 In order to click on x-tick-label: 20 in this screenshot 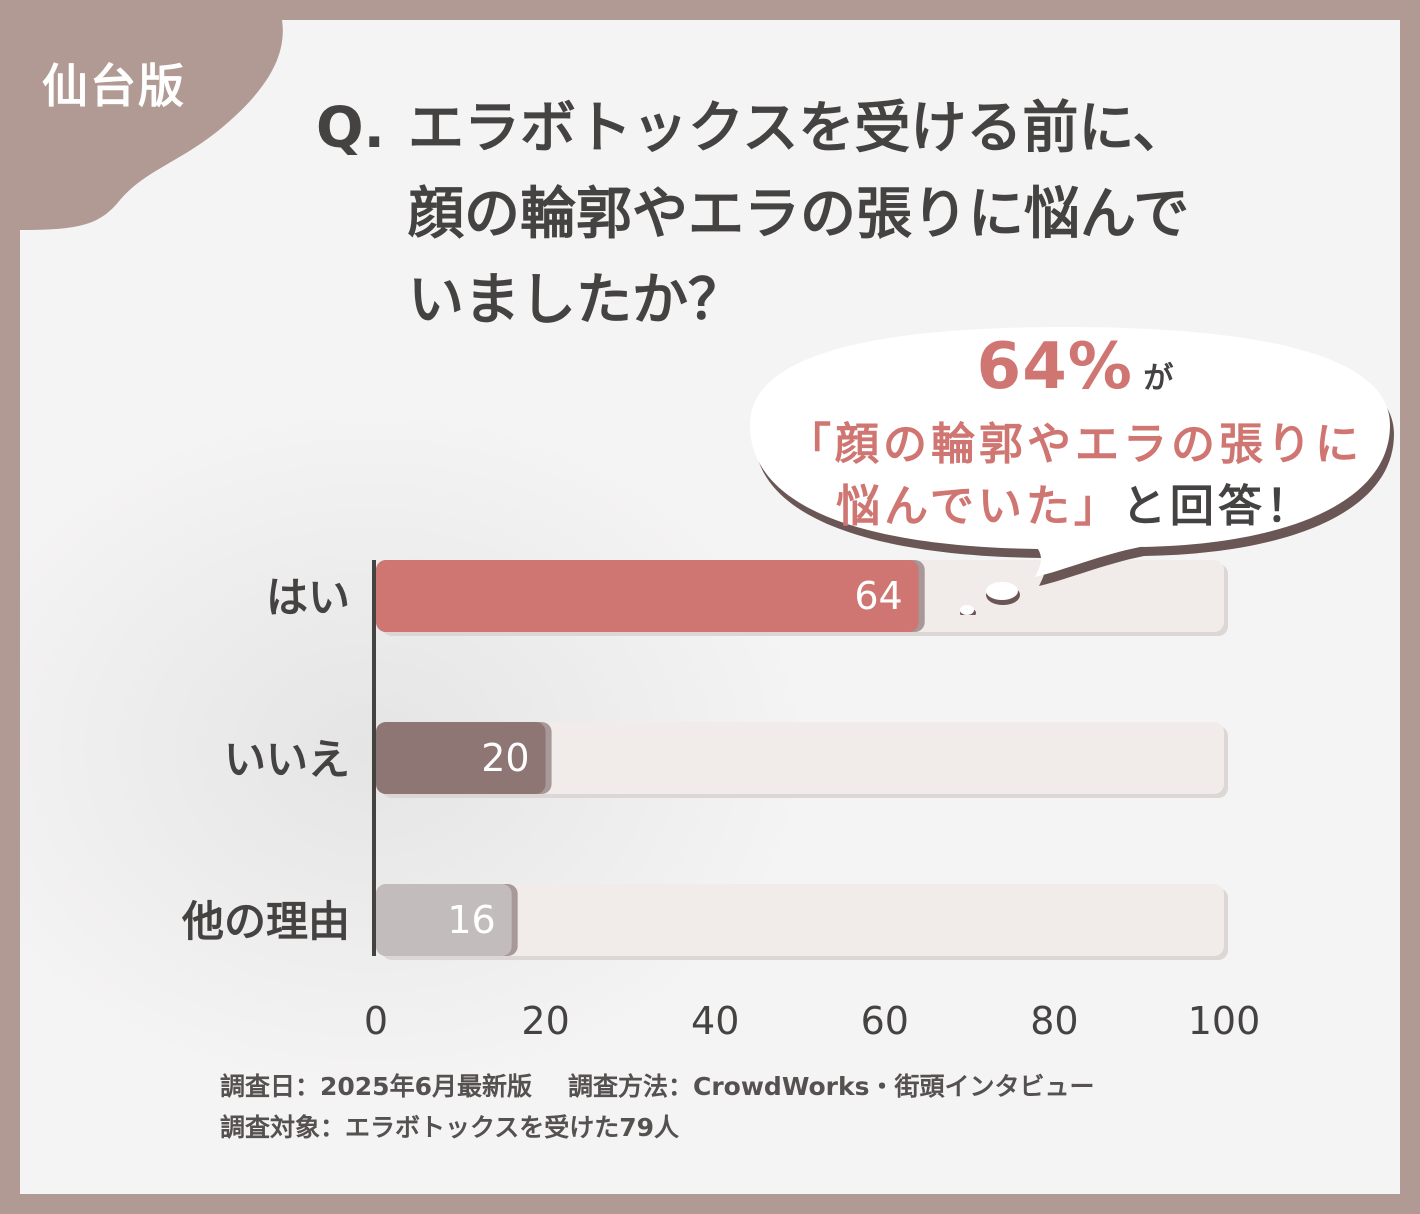, I will do `click(545, 1021)`.